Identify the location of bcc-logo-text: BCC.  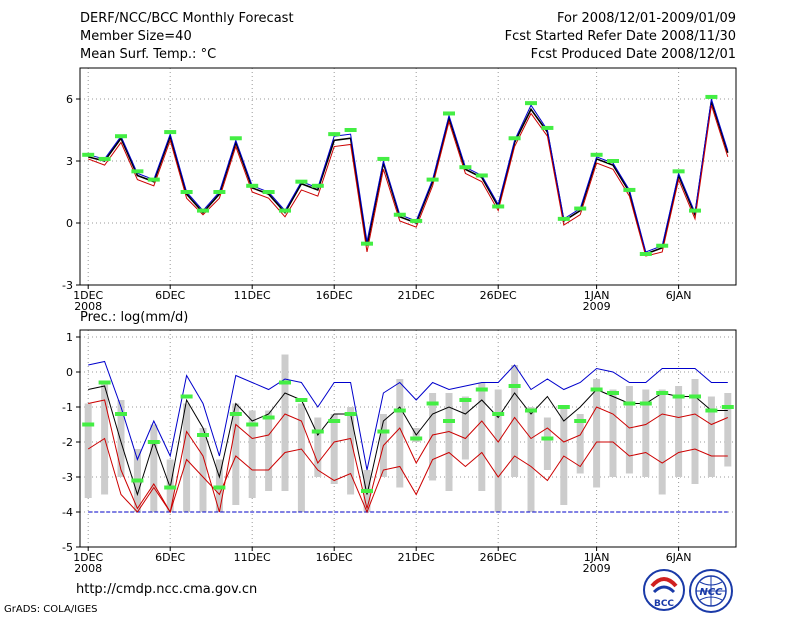
(664, 604).